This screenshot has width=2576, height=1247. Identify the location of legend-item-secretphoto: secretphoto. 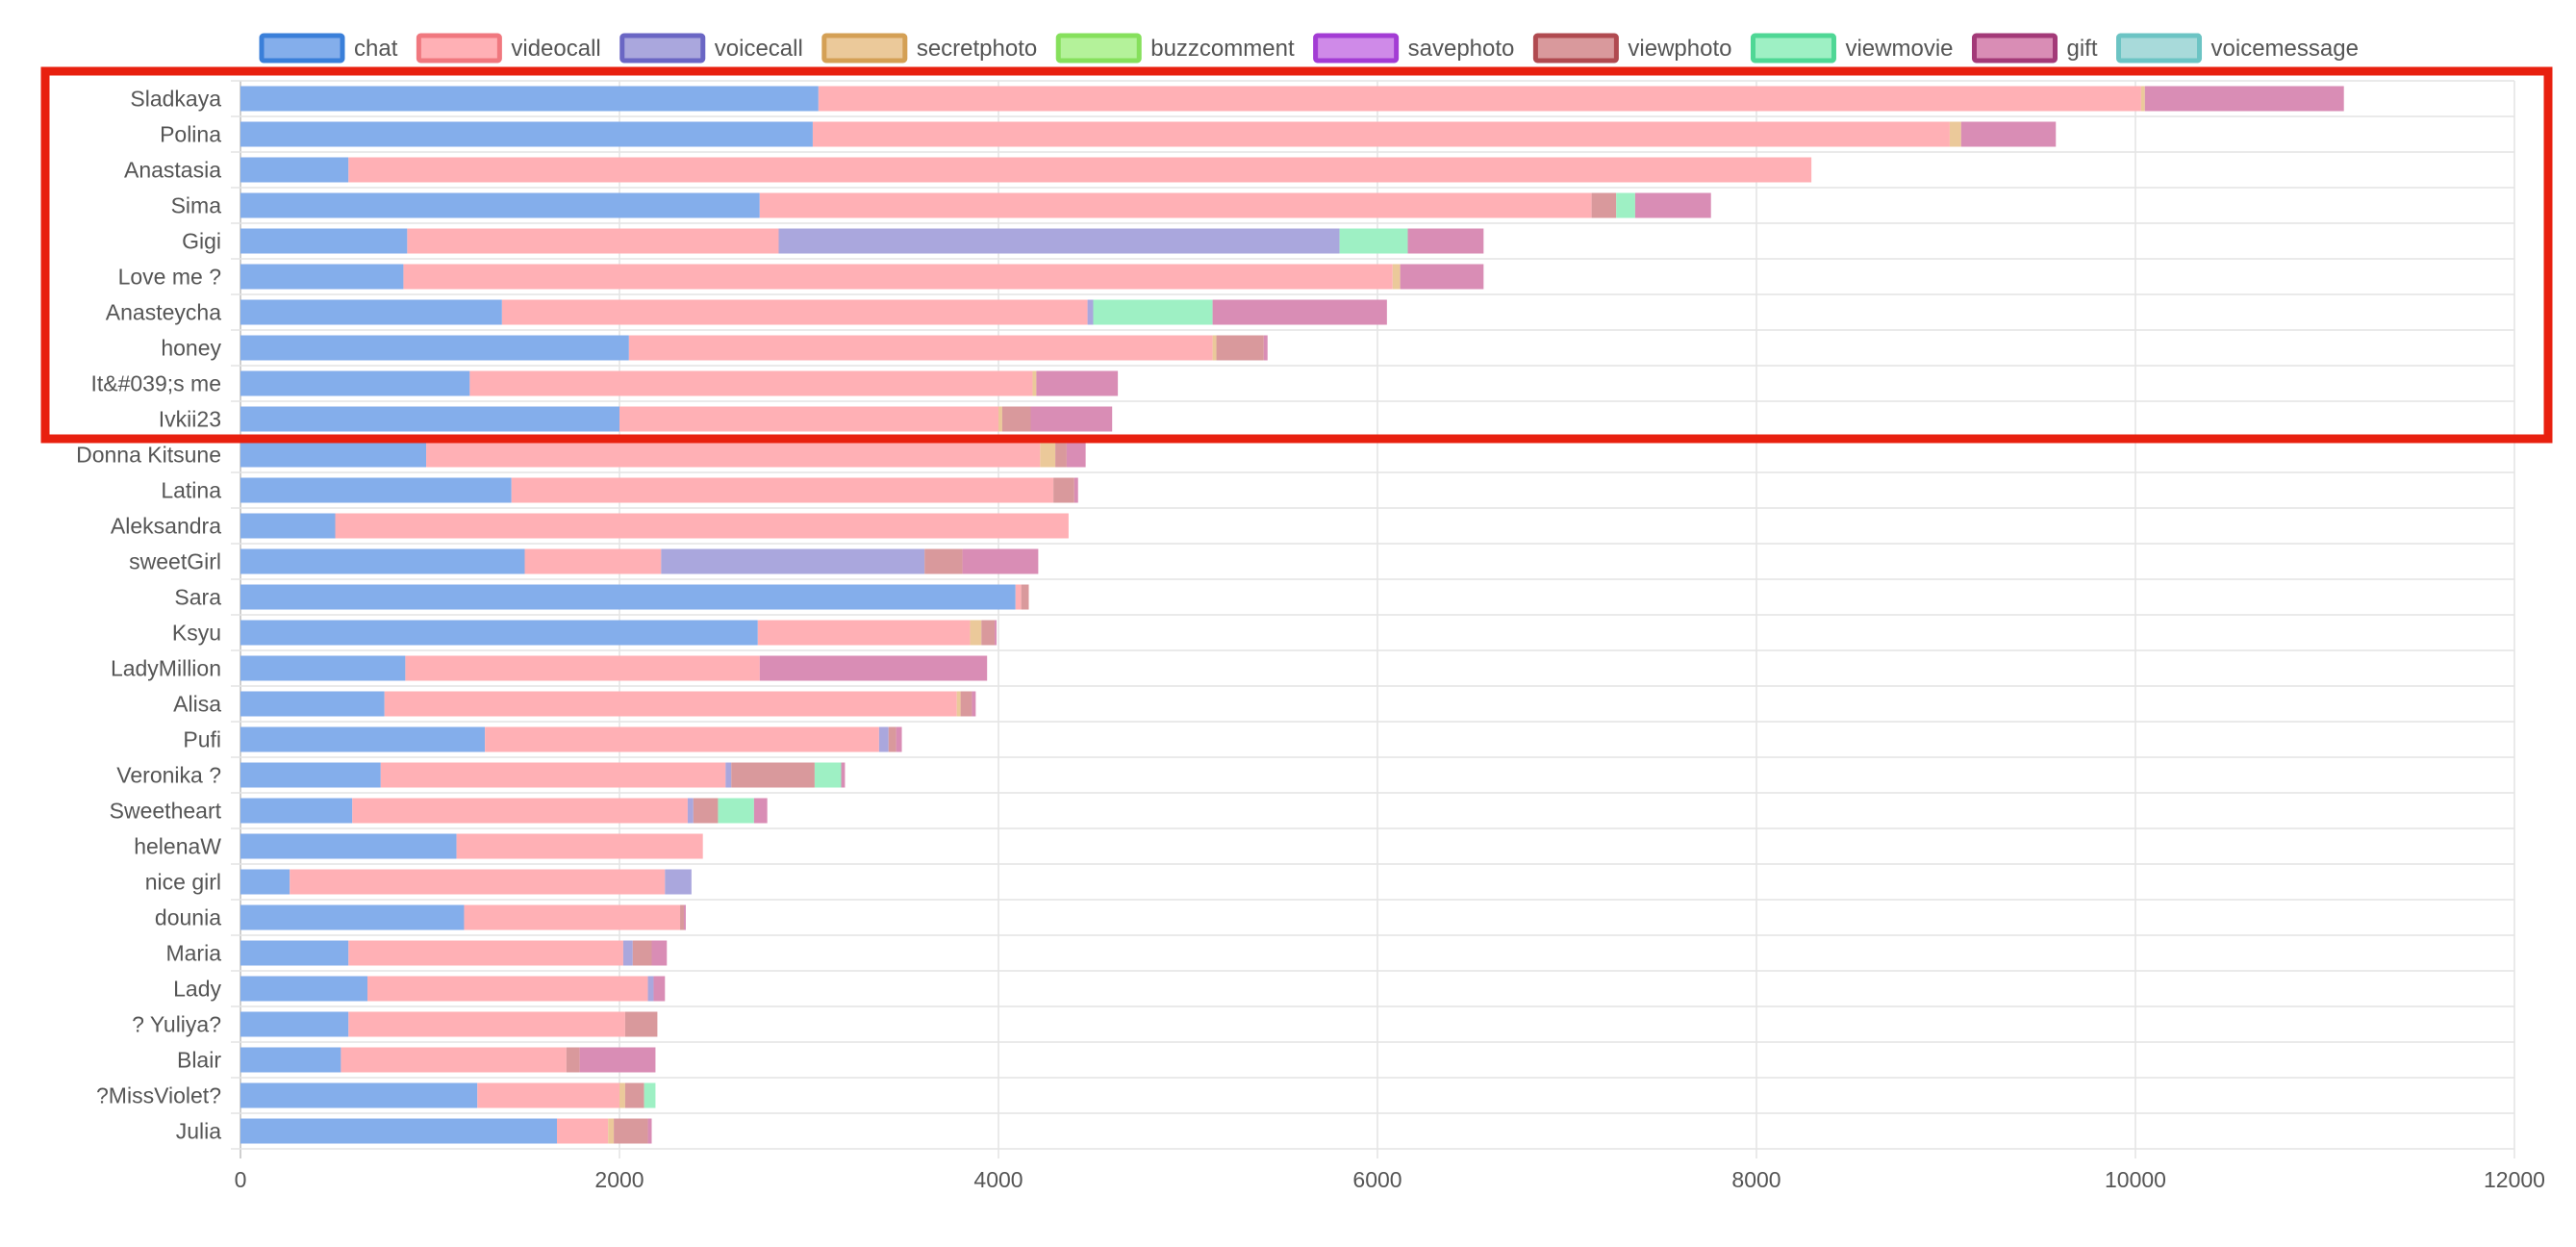
(929, 48).